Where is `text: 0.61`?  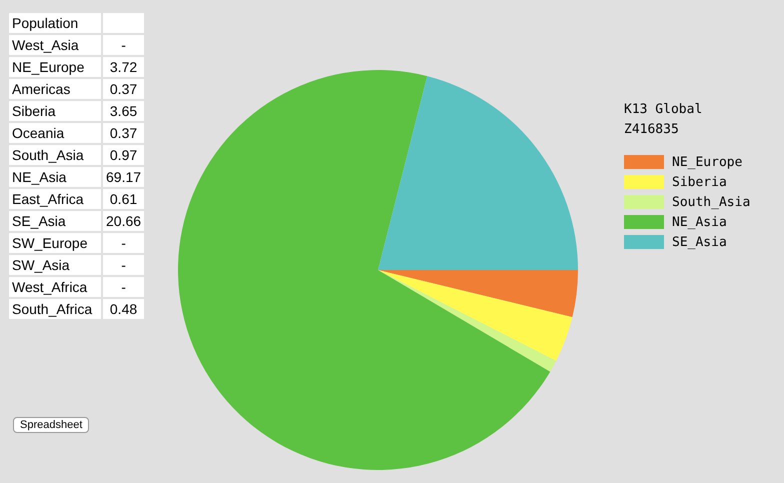
text: 0.61 is located at coordinates (124, 199).